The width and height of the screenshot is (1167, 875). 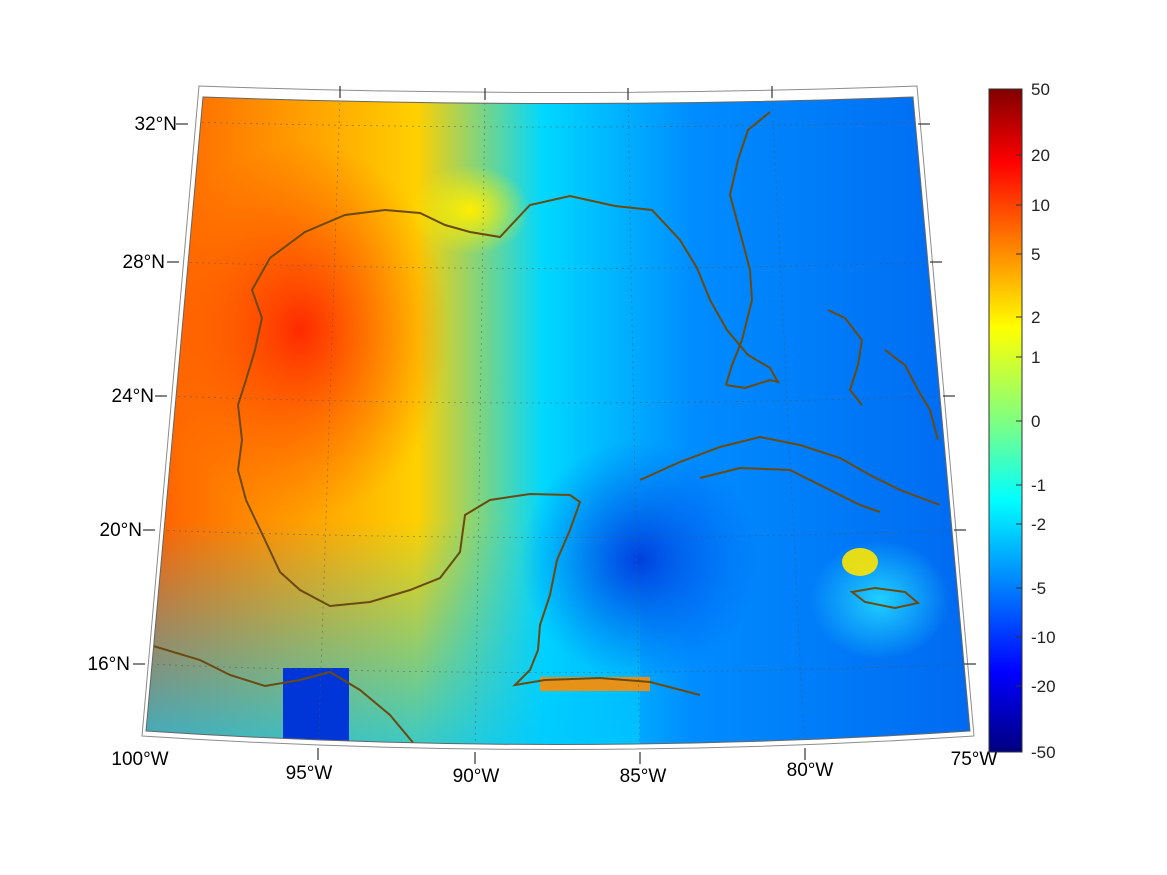 I want to click on lon-label-100w: 100°W, so click(x=139, y=759).